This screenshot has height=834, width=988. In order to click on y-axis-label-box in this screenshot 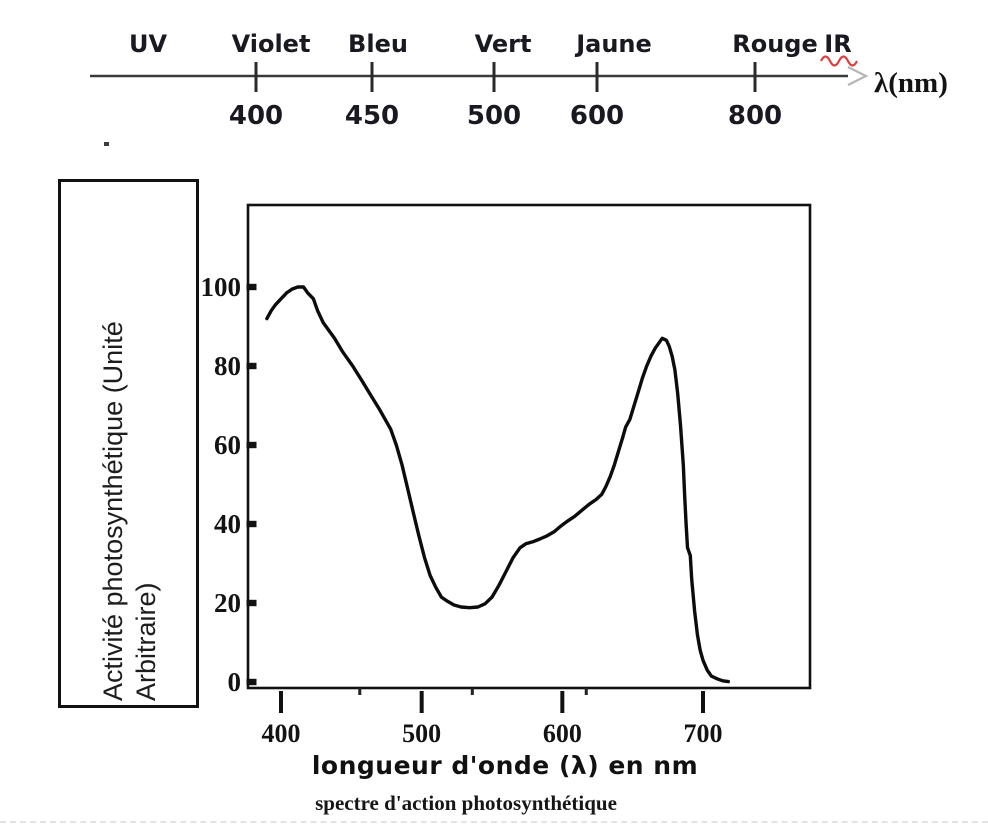, I will do `click(128, 443)`.